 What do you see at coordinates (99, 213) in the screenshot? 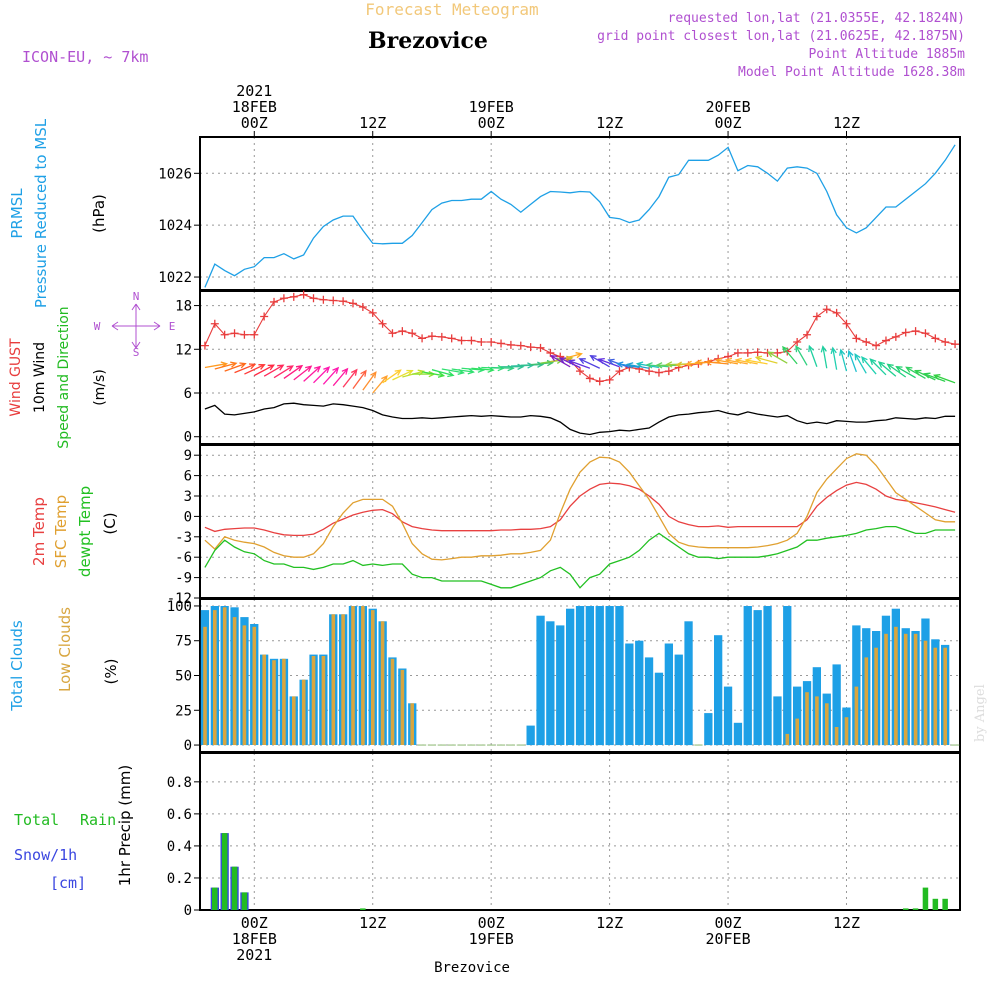
I see `unit-hpa: (hPa)` at bounding box center [99, 213].